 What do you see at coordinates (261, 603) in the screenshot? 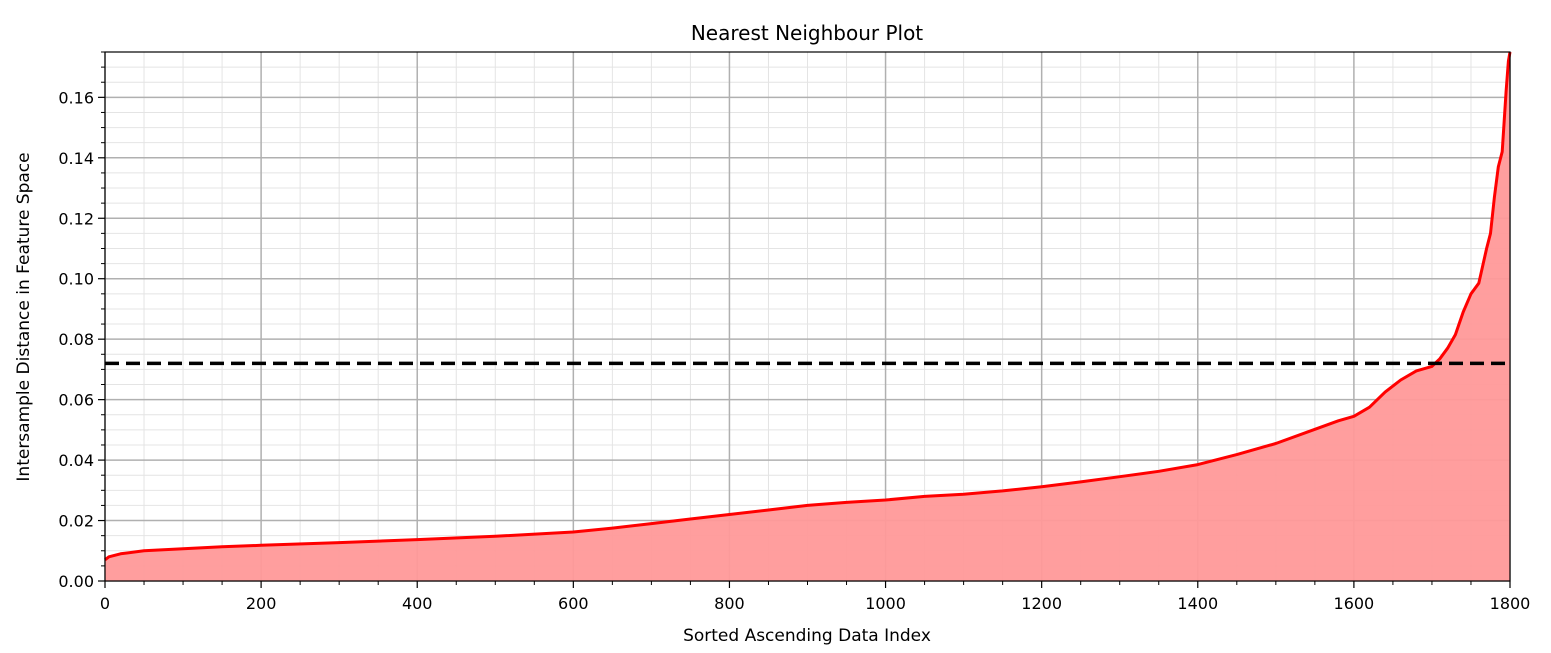
I see `x-tick-label: 200` at bounding box center [261, 603].